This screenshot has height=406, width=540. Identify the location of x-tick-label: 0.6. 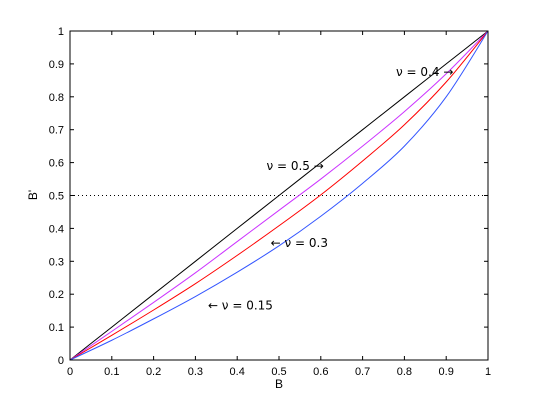
(320, 372).